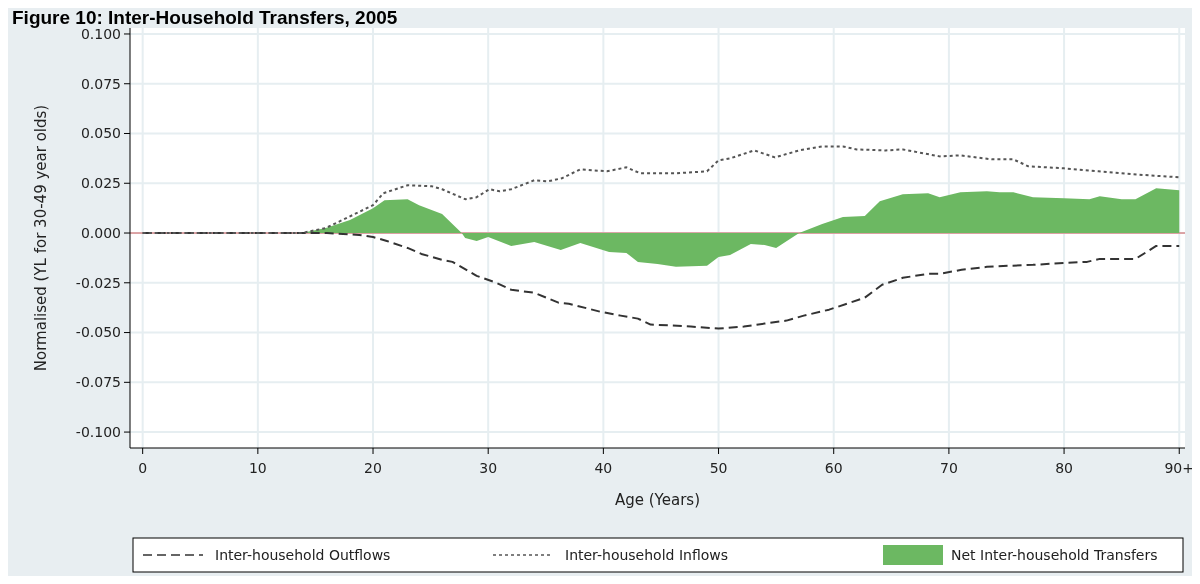 This screenshot has width=1200, height=584. I want to click on legend-label: Inter-household Inflows, so click(647, 554).